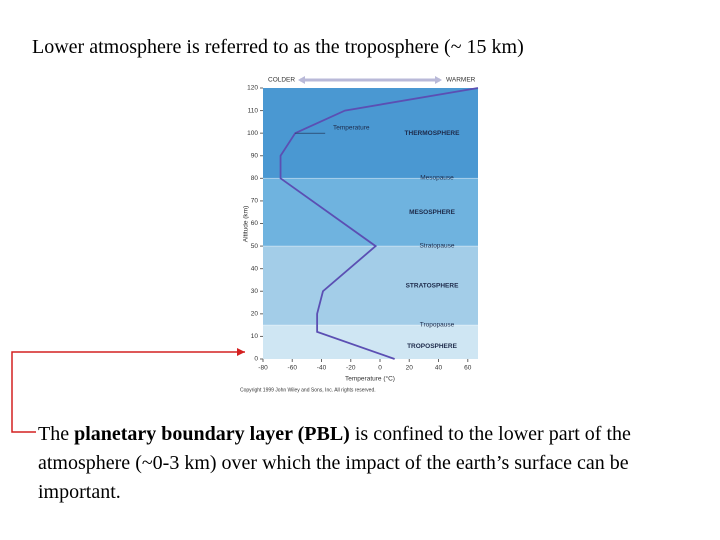 This screenshot has height=540, width=720. What do you see at coordinates (255, 336) in the screenshot?
I see `y-tick-label: 10` at bounding box center [255, 336].